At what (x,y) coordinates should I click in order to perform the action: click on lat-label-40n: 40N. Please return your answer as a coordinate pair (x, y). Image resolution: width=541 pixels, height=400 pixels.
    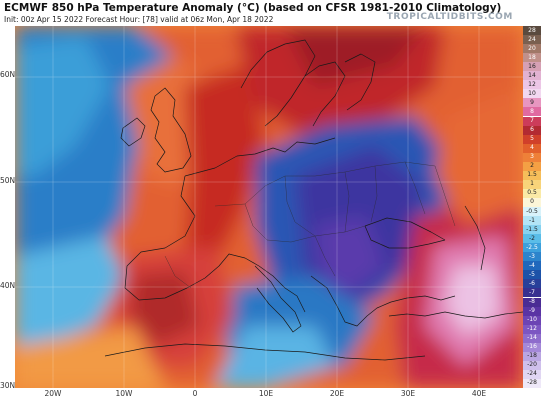
    Looking at the image, I should click on (8, 285).